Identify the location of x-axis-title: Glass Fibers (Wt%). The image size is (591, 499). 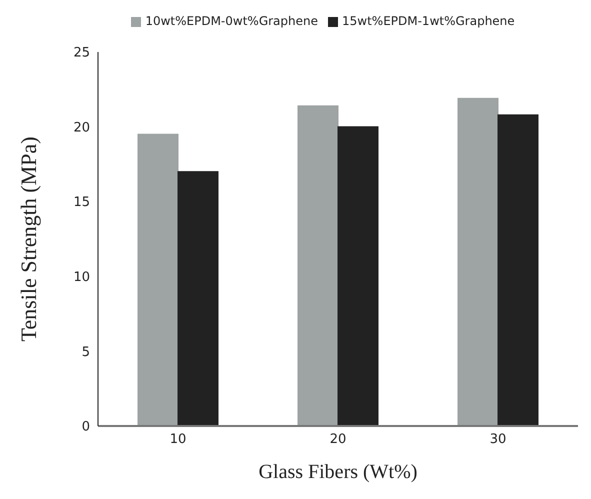
(338, 472).